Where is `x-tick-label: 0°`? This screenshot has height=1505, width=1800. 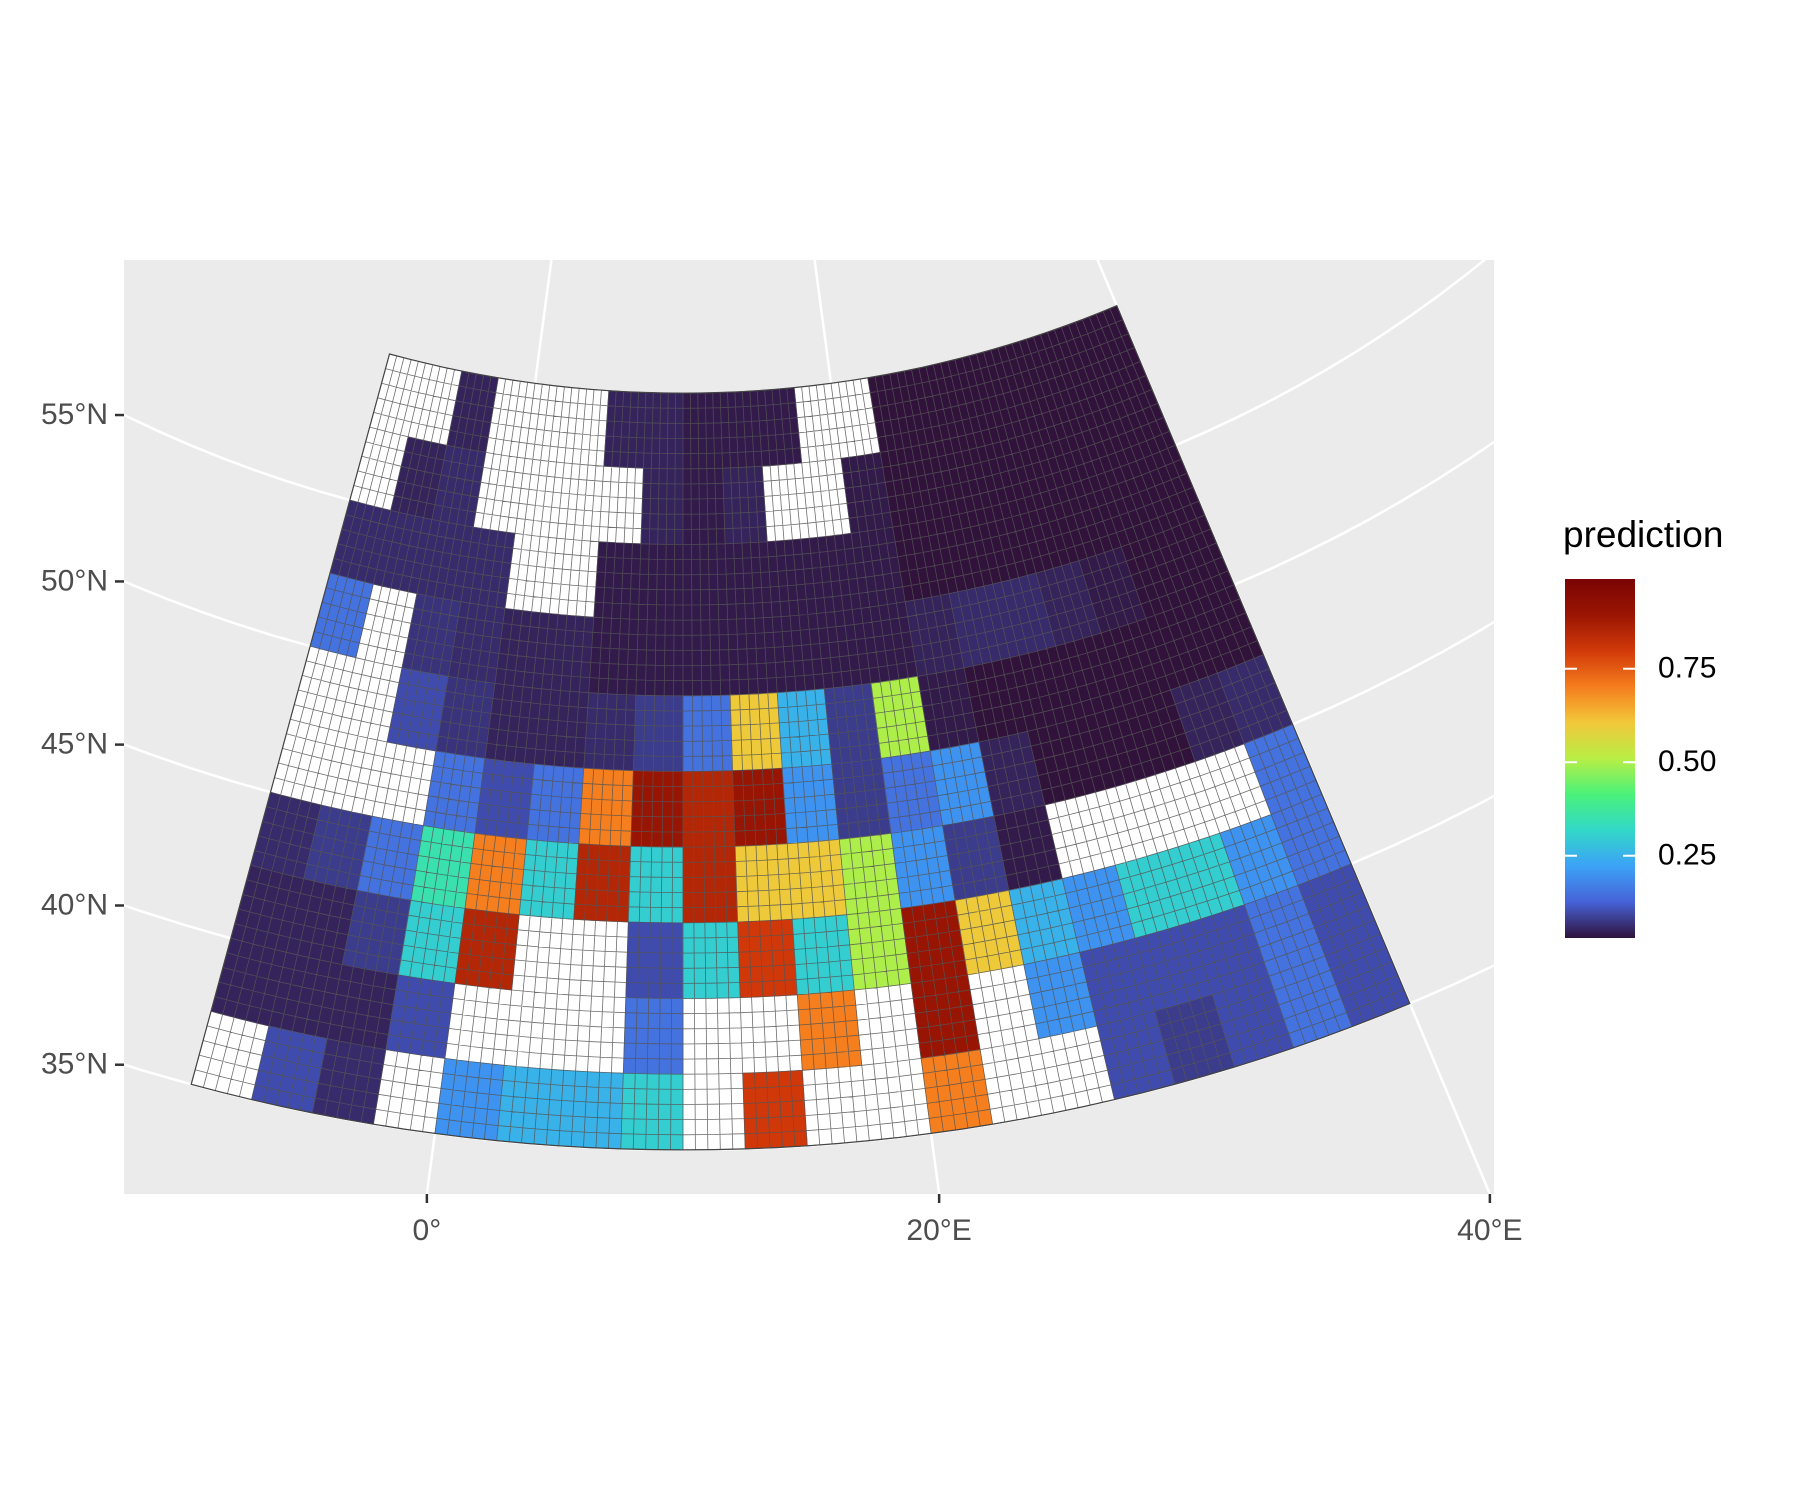
x-tick-label: 0° is located at coordinates (427, 1230).